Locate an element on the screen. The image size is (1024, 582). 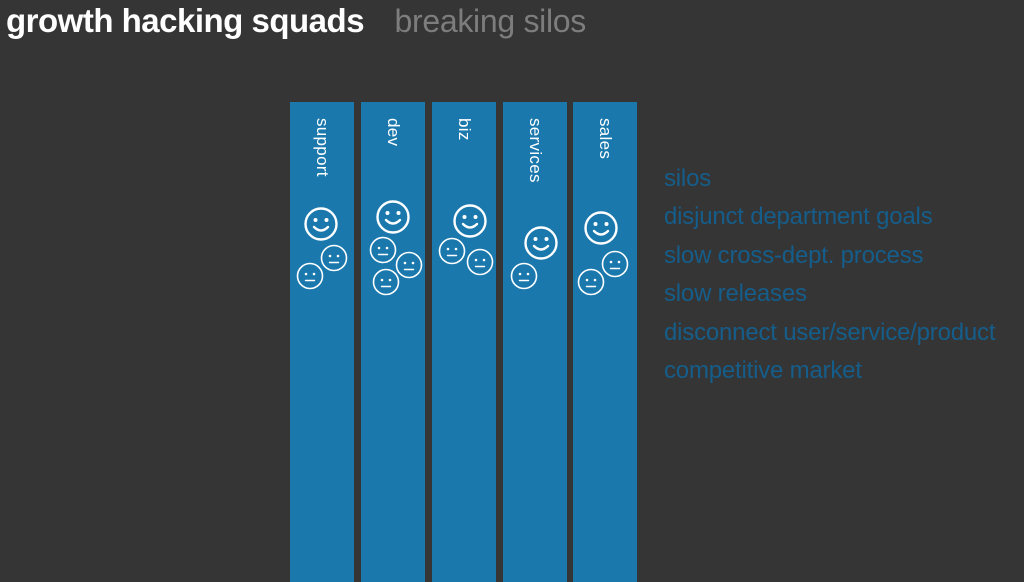
department-column-biz: biz is located at coordinates (464, 342).